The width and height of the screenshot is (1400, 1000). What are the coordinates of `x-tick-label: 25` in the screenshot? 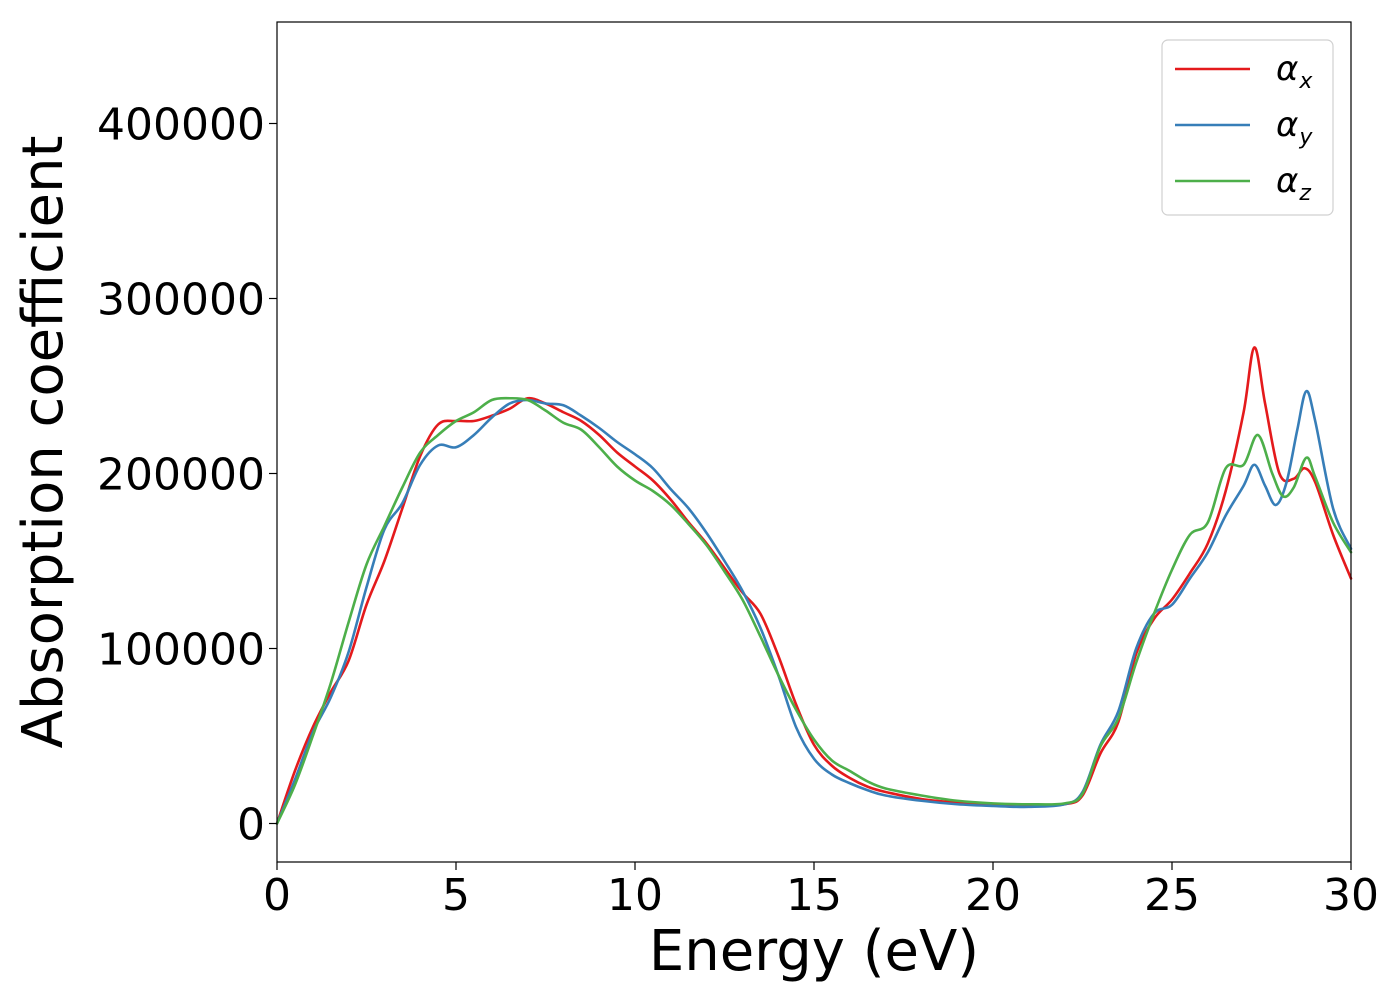 It's located at (1172, 895).